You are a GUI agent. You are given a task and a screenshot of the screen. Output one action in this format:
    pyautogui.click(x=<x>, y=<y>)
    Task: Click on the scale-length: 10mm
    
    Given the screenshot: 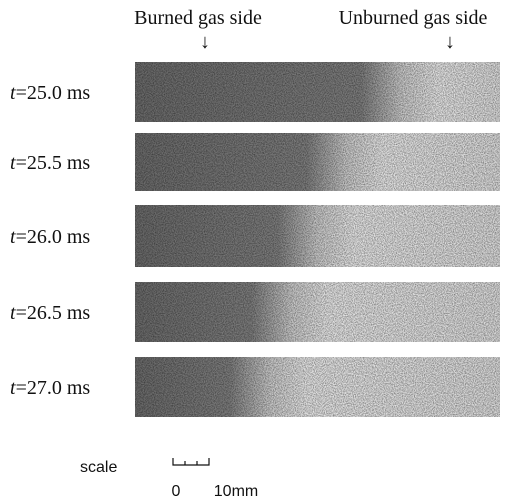 What is the action you would take?
    pyautogui.click(x=236, y=491)
    